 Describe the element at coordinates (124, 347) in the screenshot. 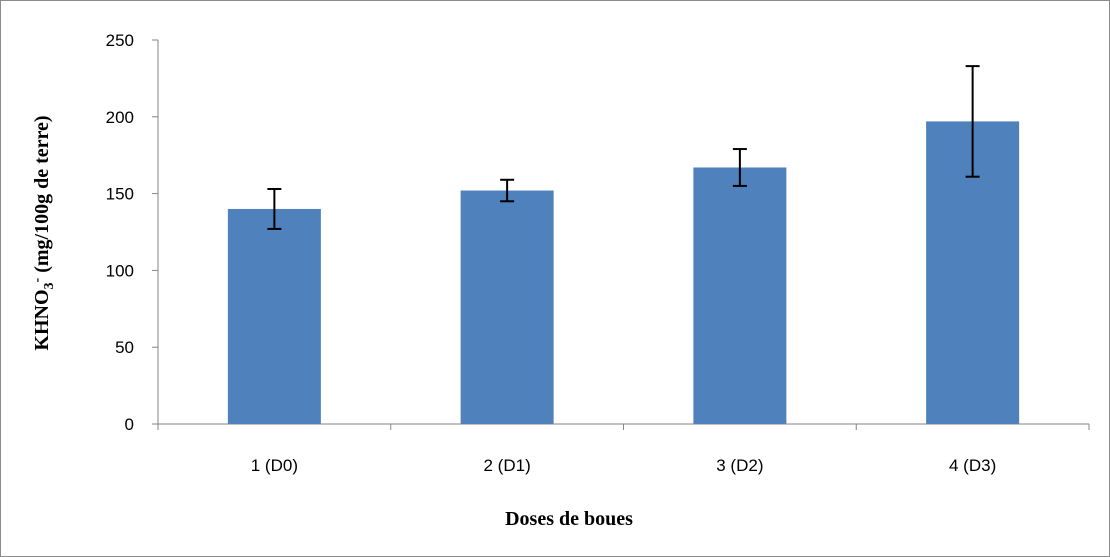

I see `y-tick-label: 50` at that location.